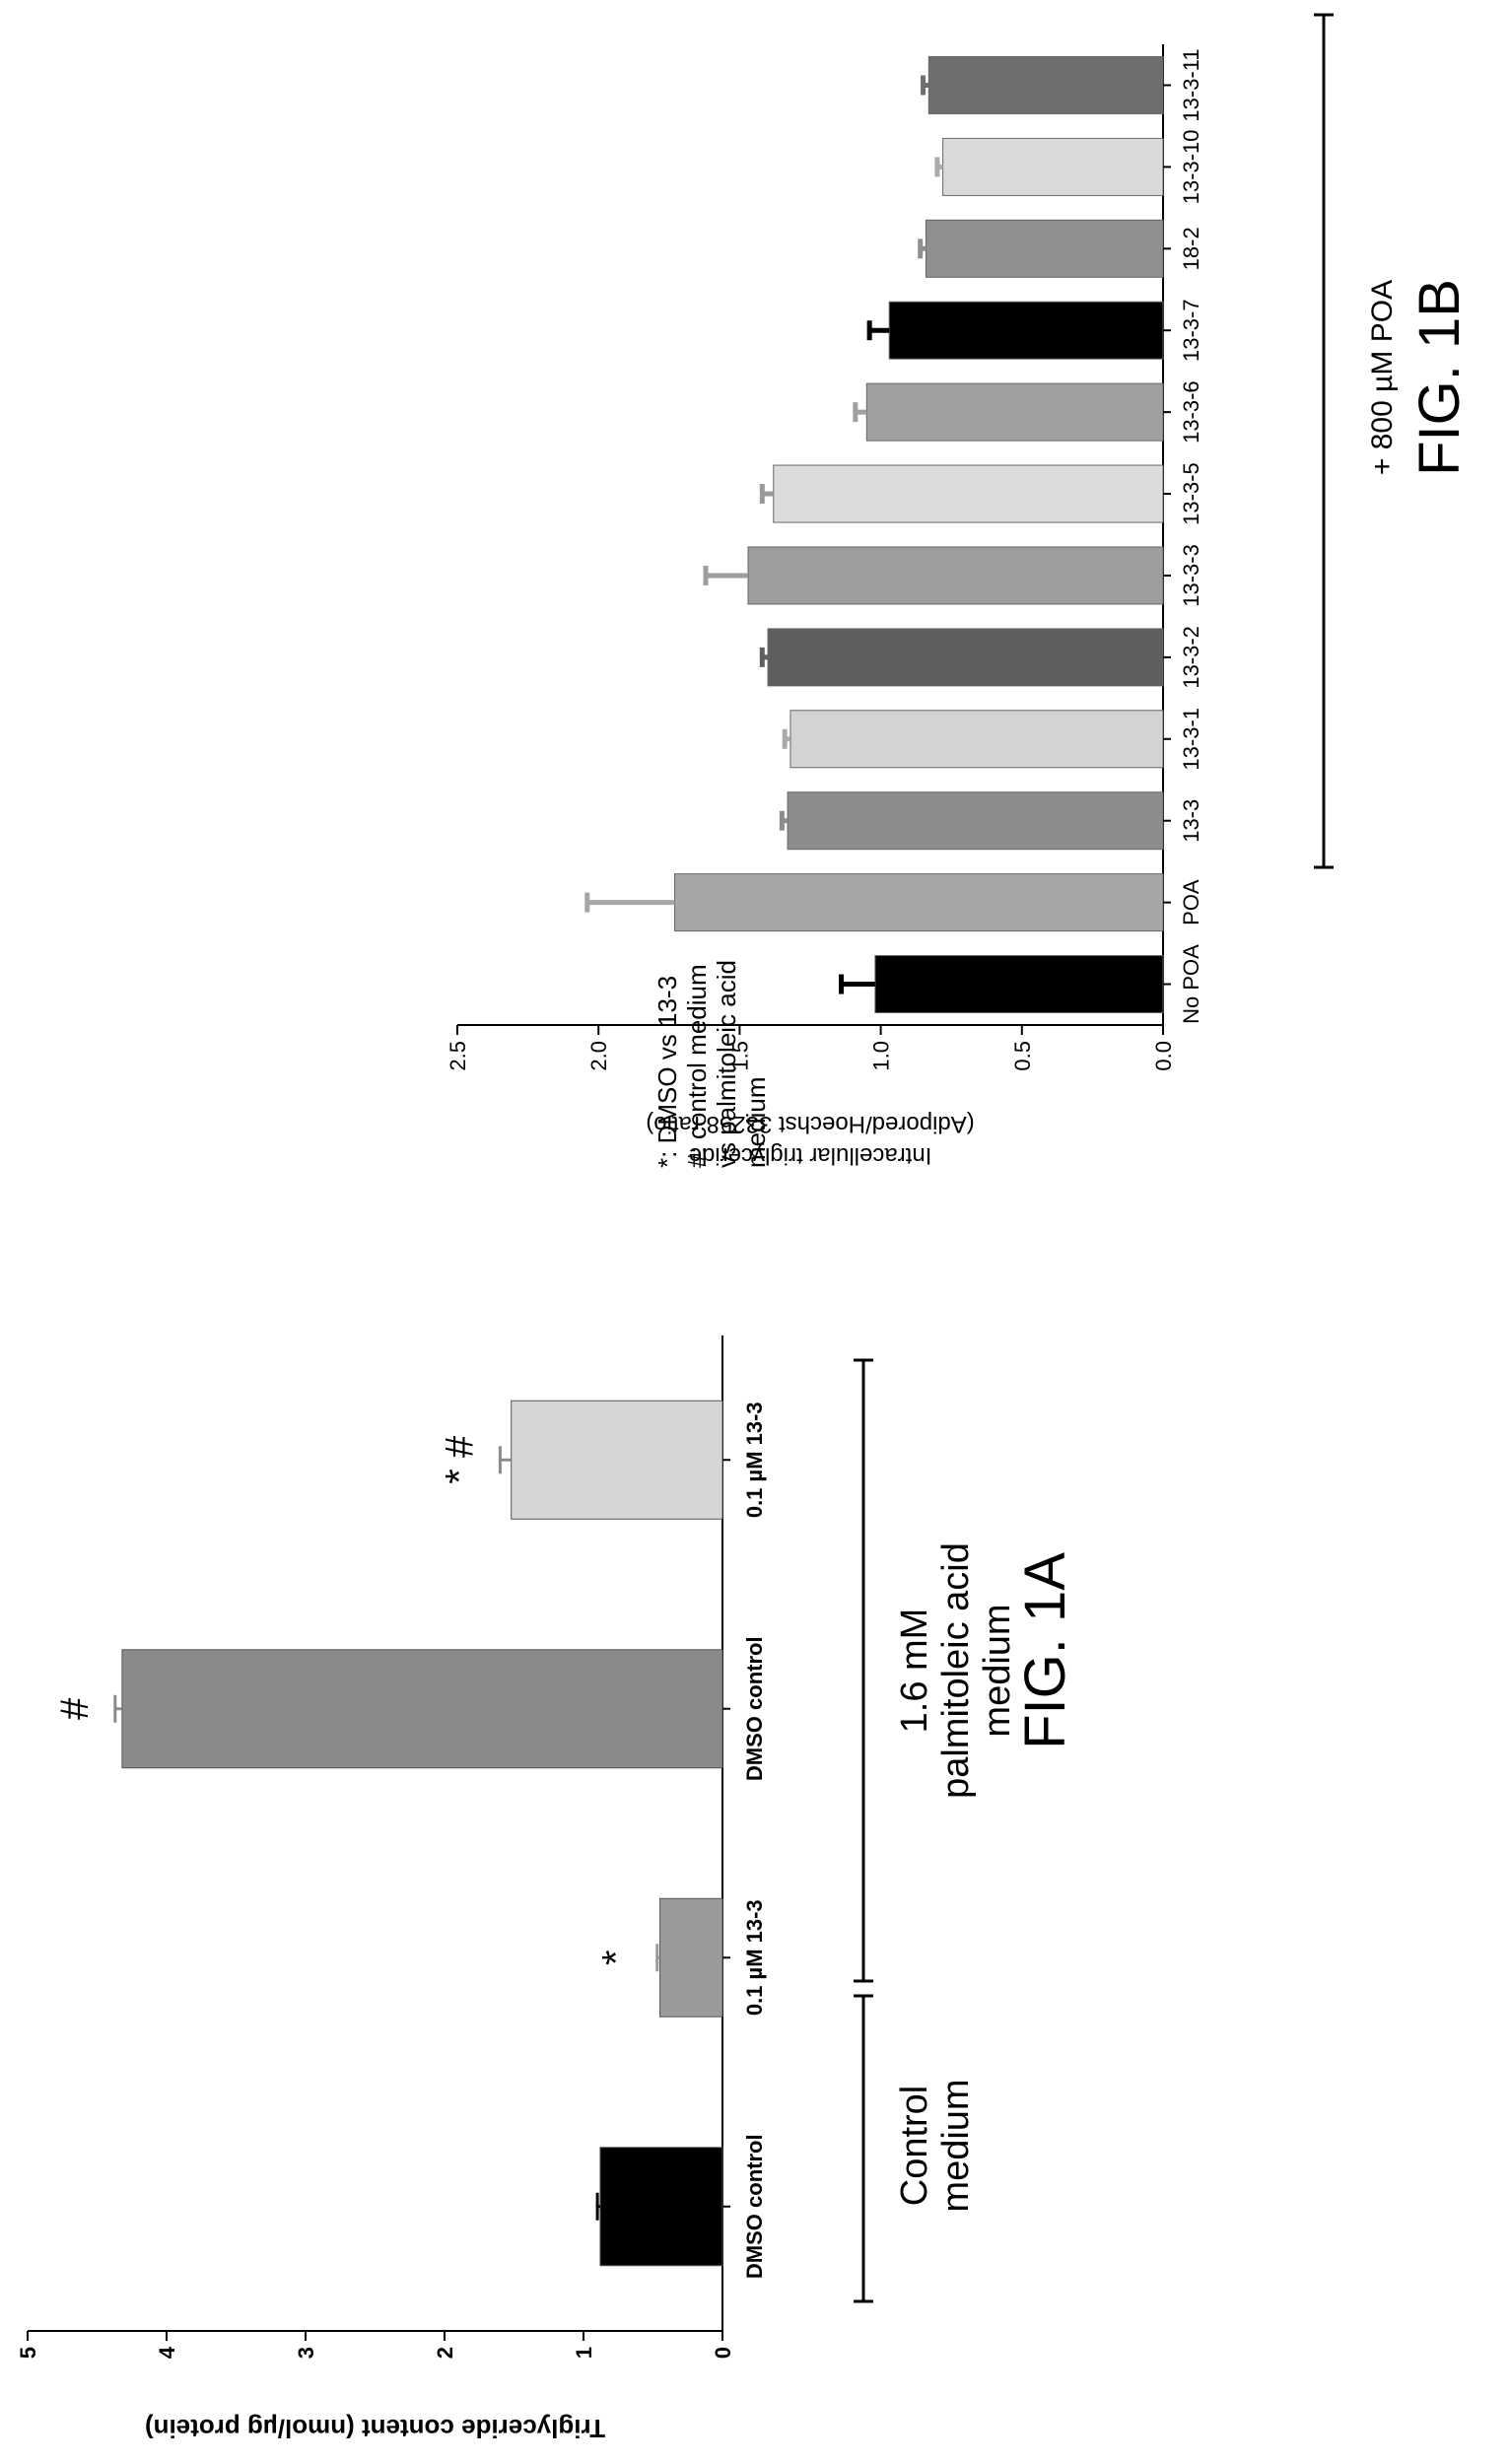 This screenshot has height=2464, width=1510. Describe the element at coordinates (375, 2428) in the screenshot. I see `fig1a-y-axis-label: Triglyceride content (nmol/µg protein)` at that location.